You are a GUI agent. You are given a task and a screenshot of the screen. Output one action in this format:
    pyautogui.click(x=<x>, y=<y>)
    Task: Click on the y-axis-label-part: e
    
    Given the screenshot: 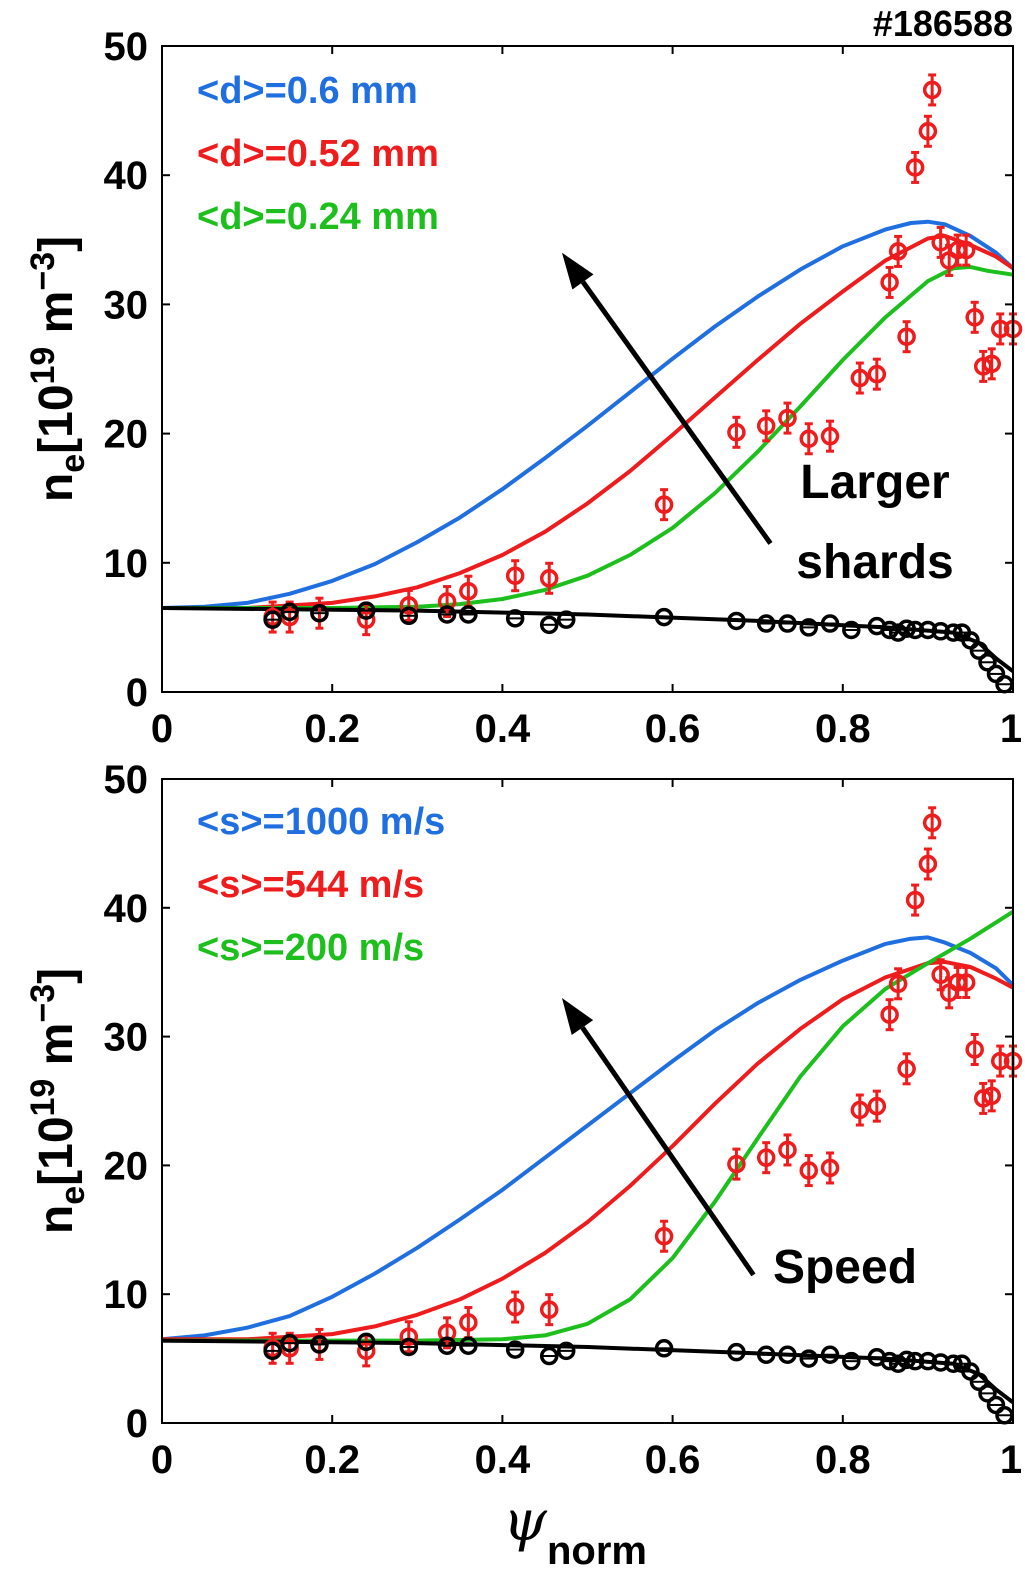 What is the action you would take?
    pyautogui.click(x=73, y=463)
    